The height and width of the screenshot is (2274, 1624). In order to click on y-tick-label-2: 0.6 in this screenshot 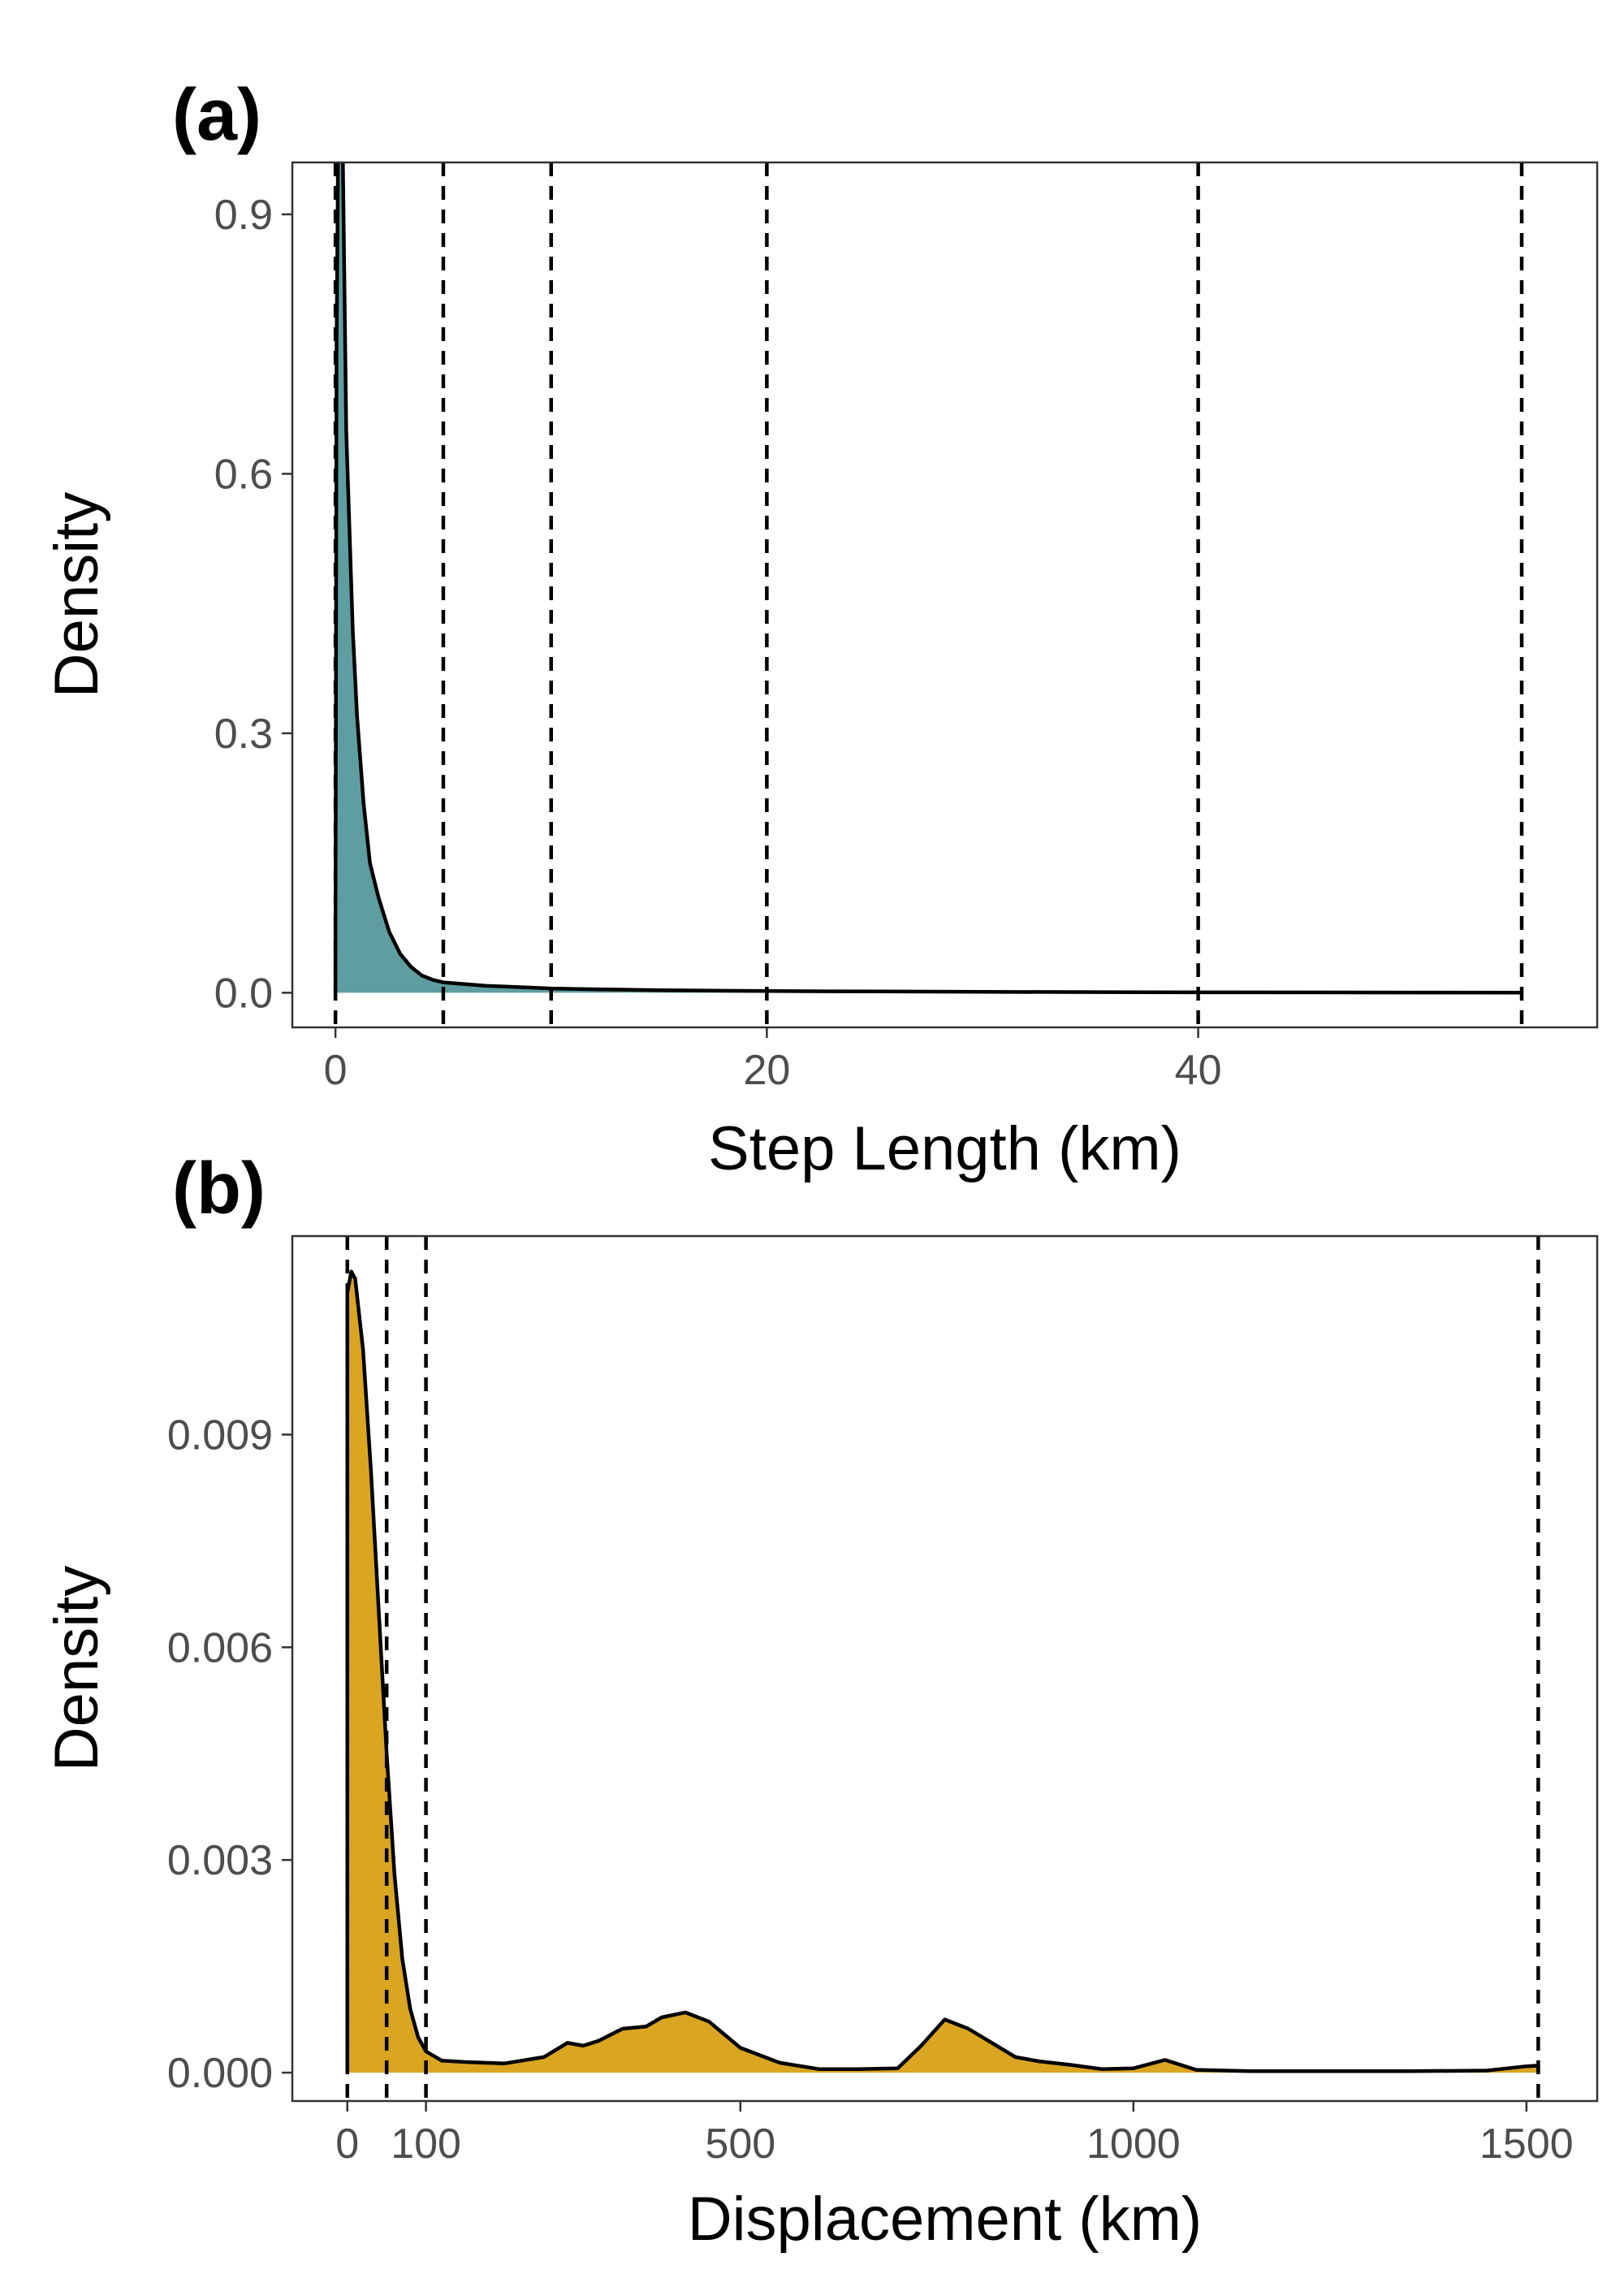, I will do `click(244, 474)`.